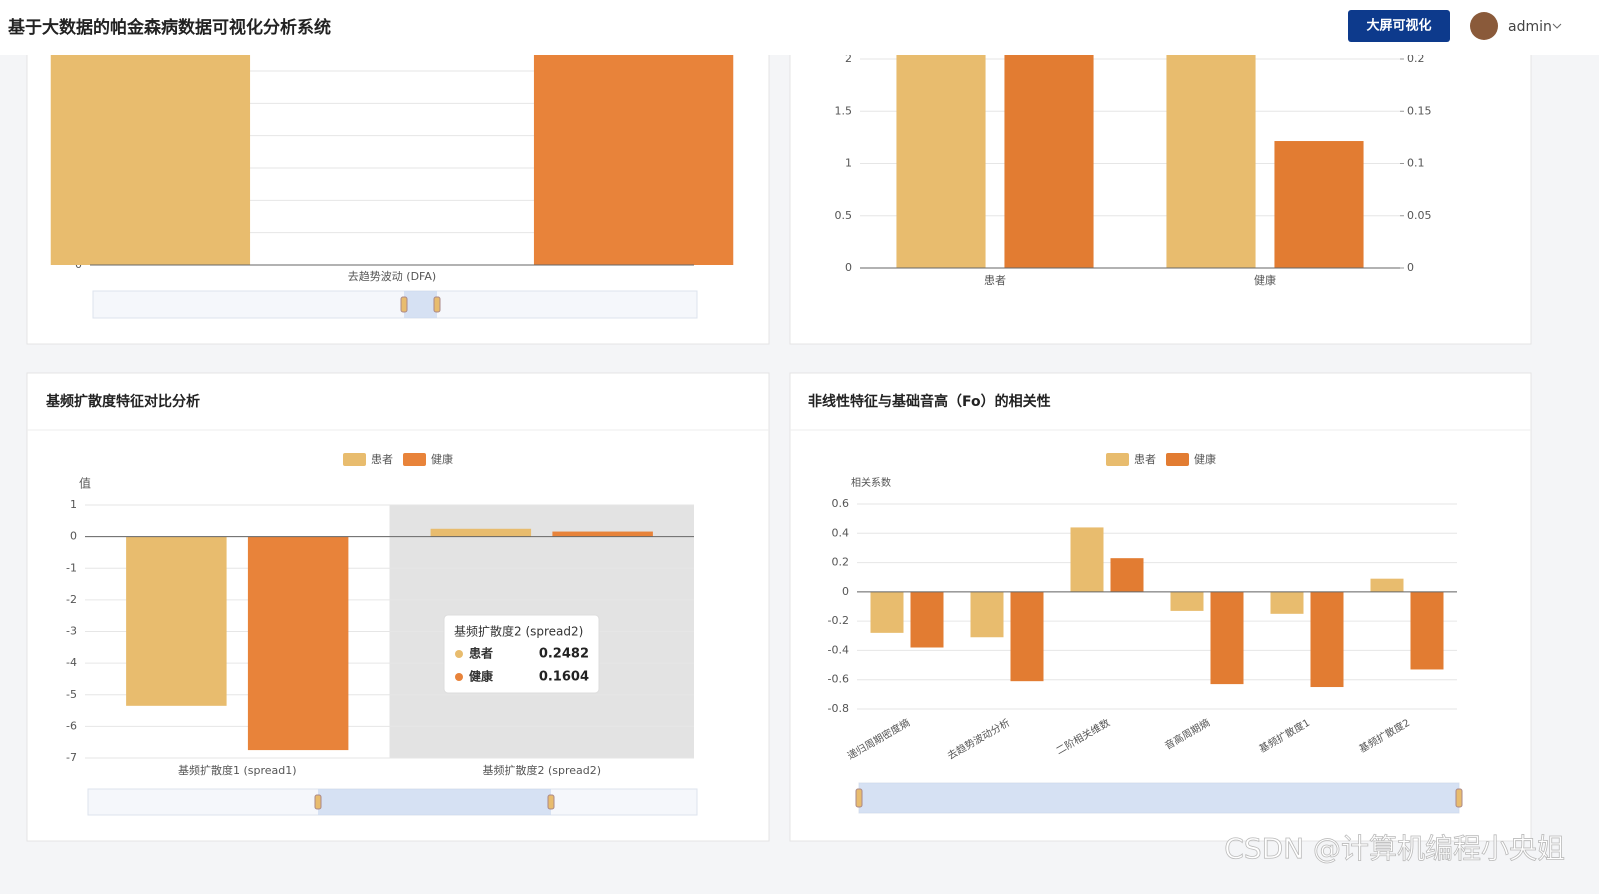 This screenshot has height=894, width=1599. I want to click on tooltip-series: 健康, so click(481, 676).